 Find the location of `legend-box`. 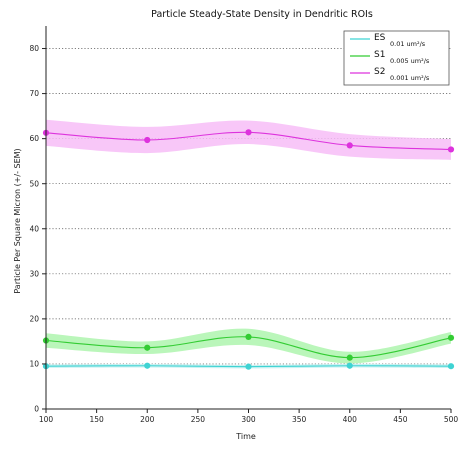

legend-box is located at coordinates (396, 58).